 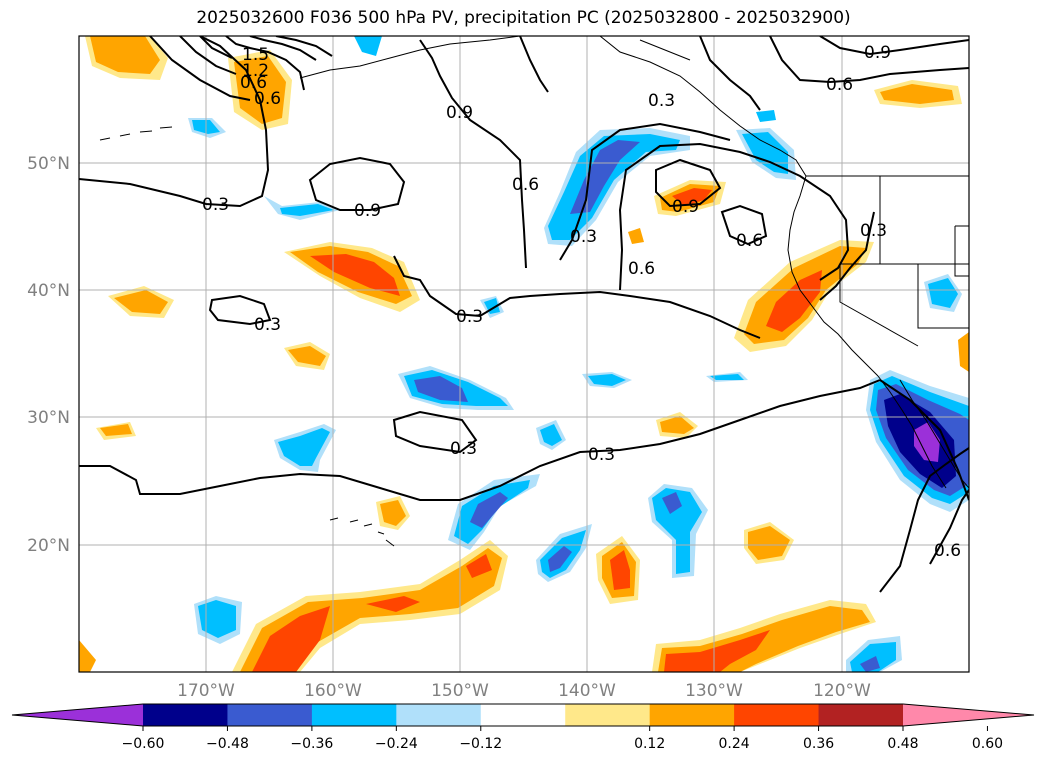 I want to click on colorbar-tick-label: 0.36, so click(x=818, y=744).